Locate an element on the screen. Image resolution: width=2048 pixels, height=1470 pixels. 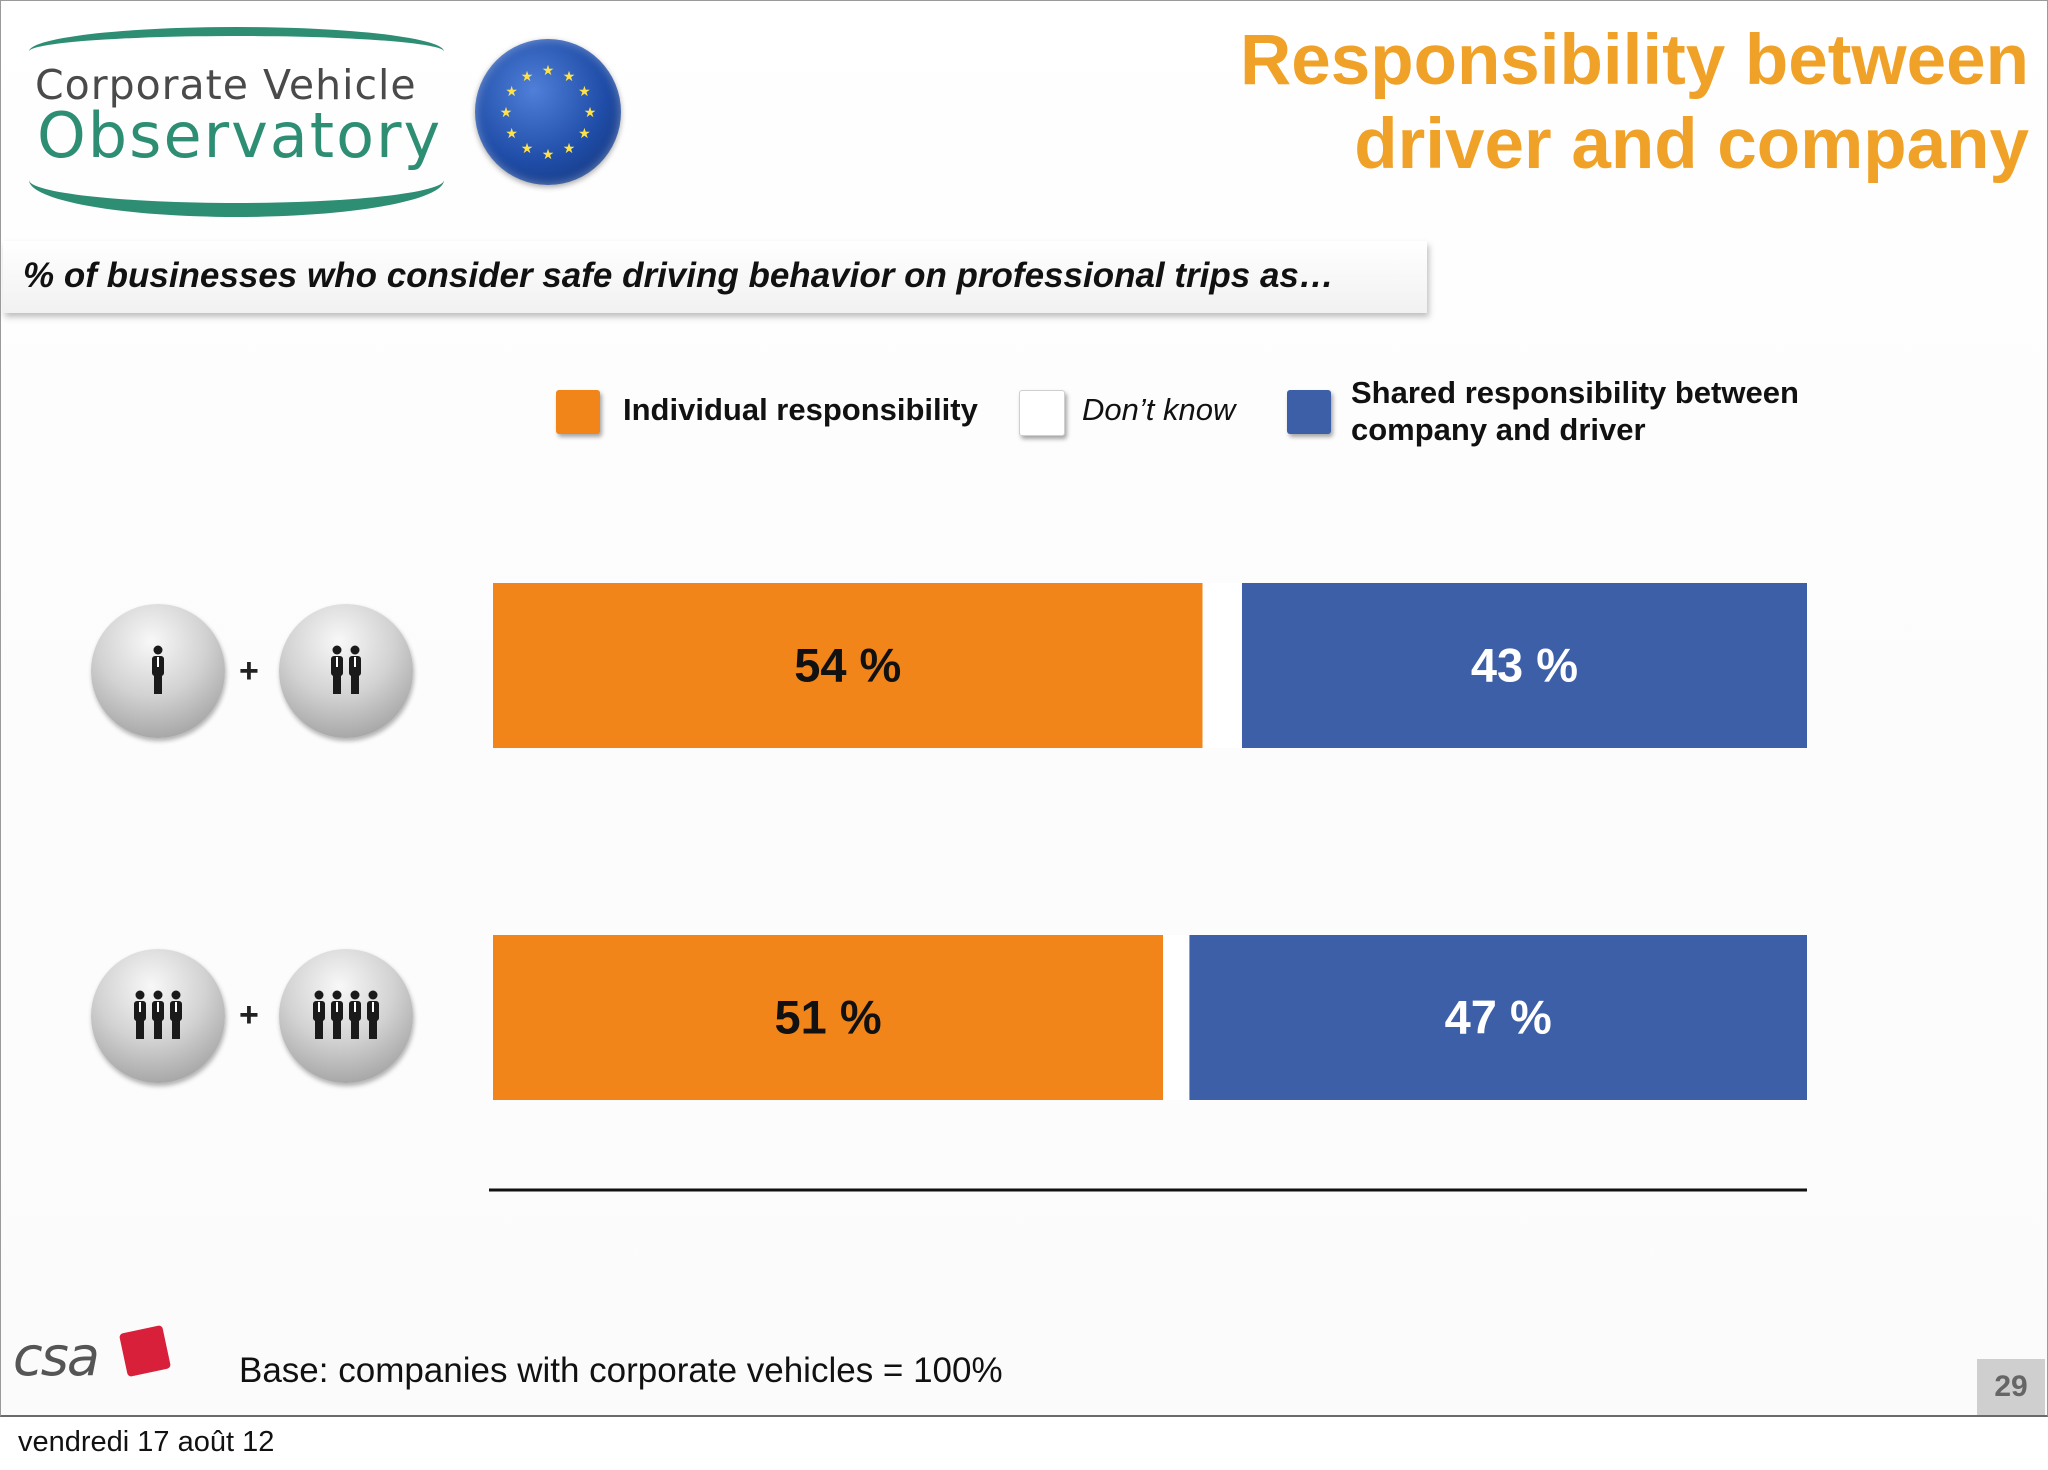
bar-label-shared-row2: 47 % is located at coordinates (1498, 1017).